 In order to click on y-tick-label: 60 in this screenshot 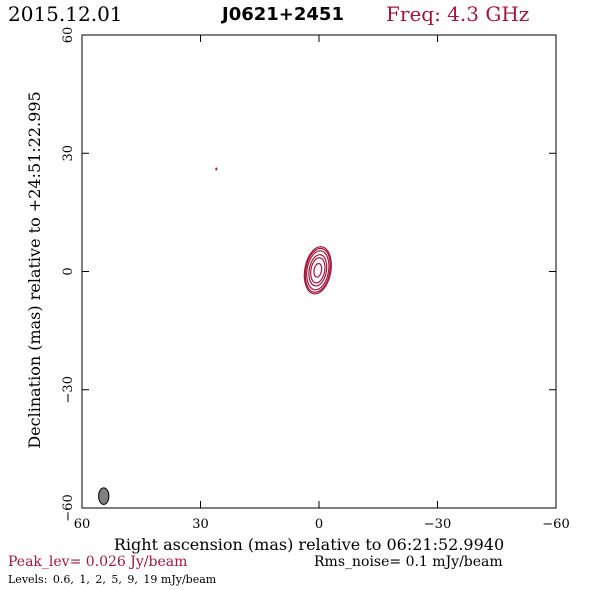, I will do `click(68, 35)`.